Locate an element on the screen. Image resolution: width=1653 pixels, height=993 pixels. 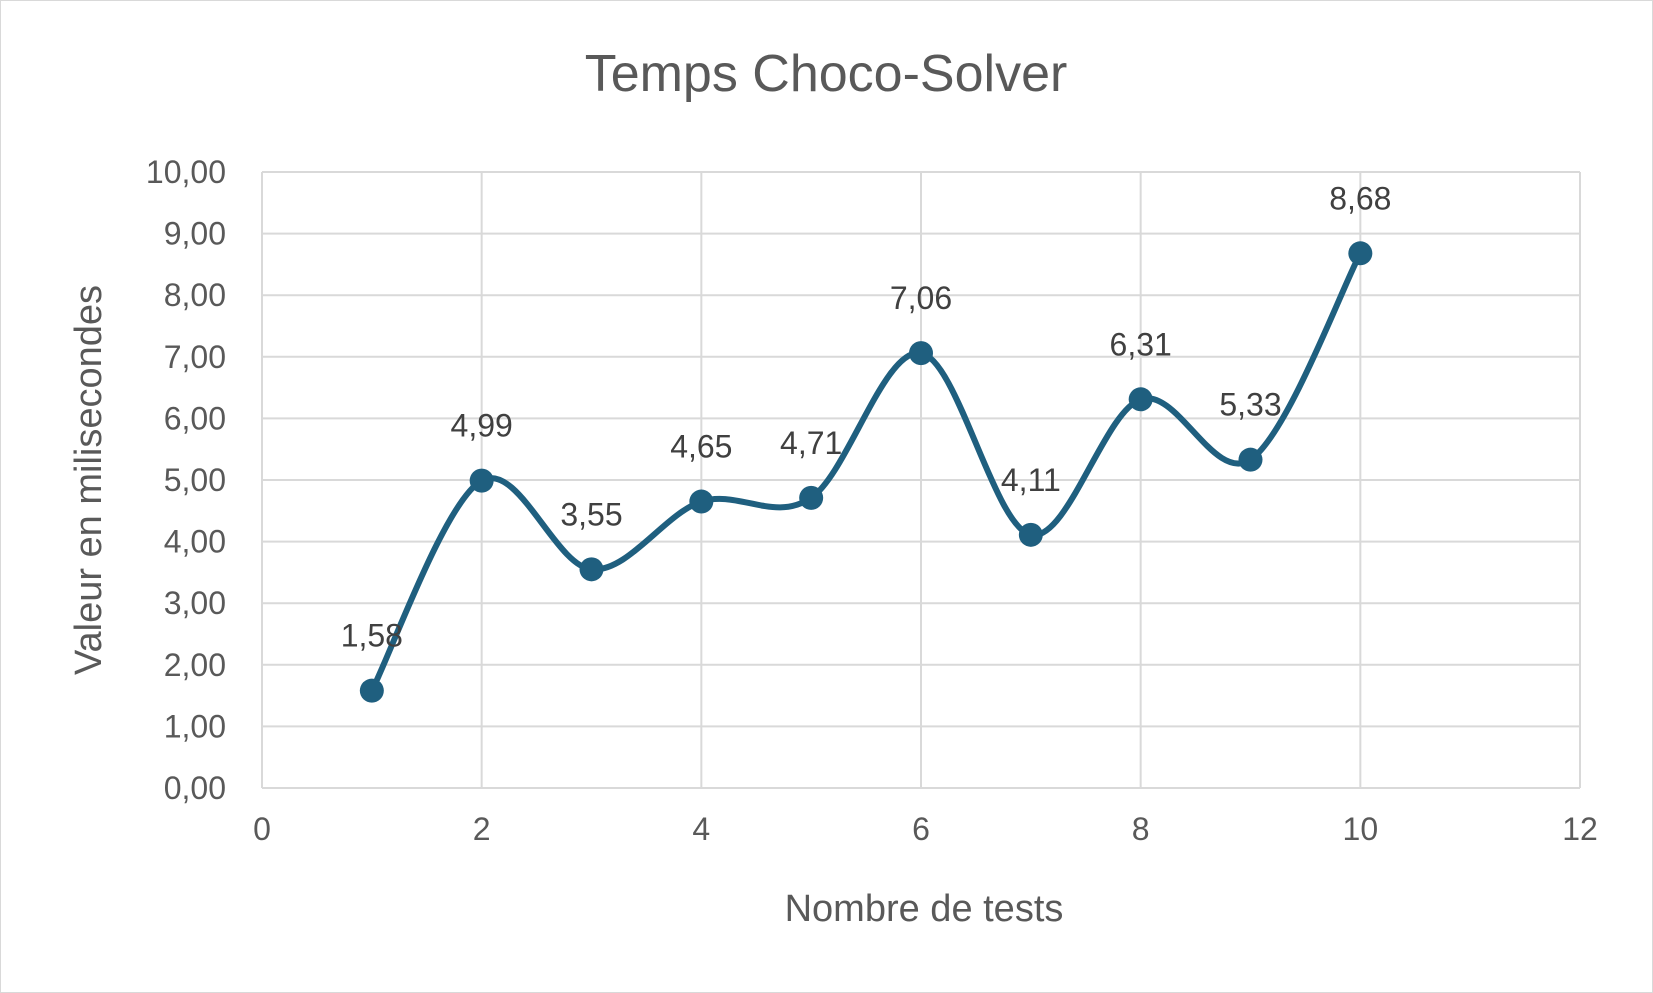
y-tick-label: 10,00 is located at coordinates (186, 172).